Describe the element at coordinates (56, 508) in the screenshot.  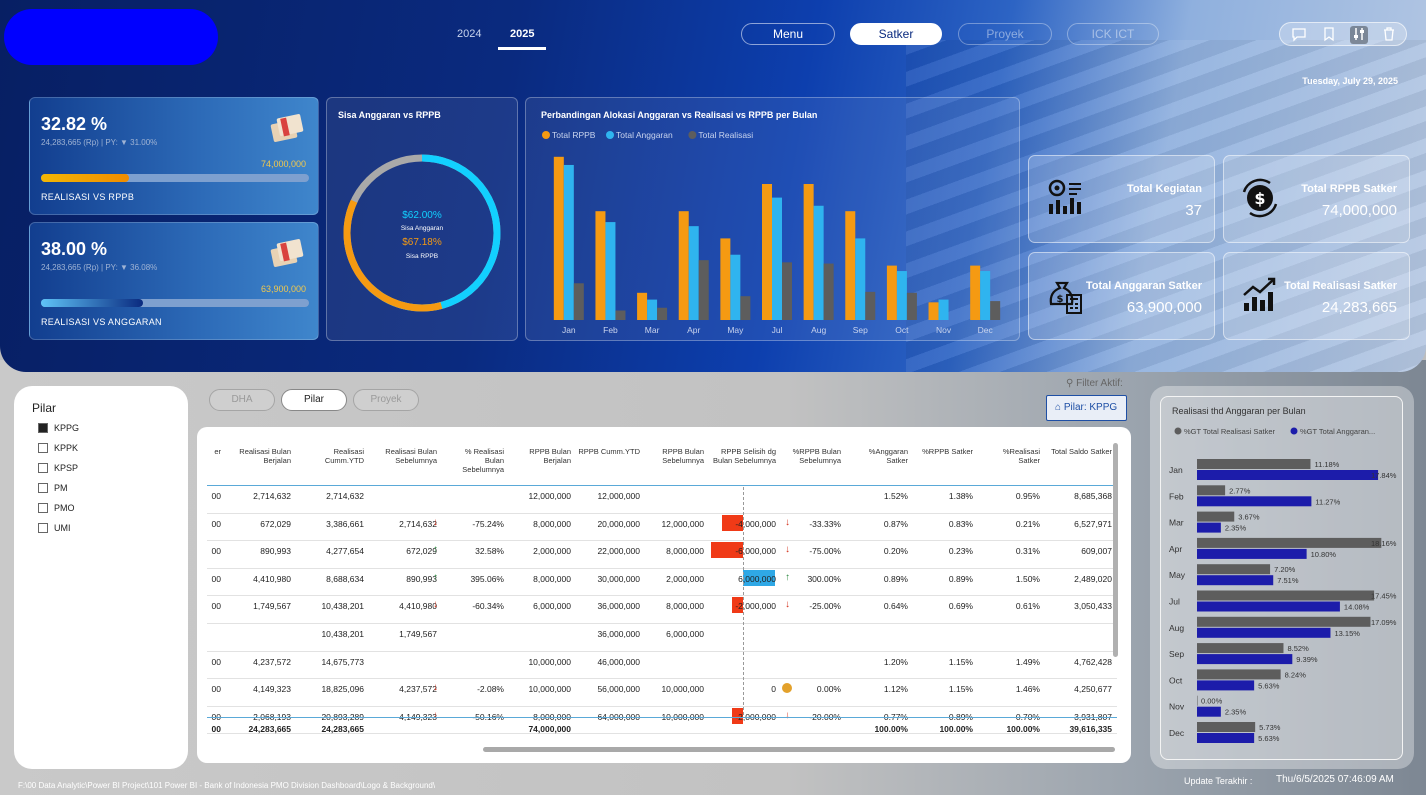
I see `pilar-option-pmo: PMO` at that location.